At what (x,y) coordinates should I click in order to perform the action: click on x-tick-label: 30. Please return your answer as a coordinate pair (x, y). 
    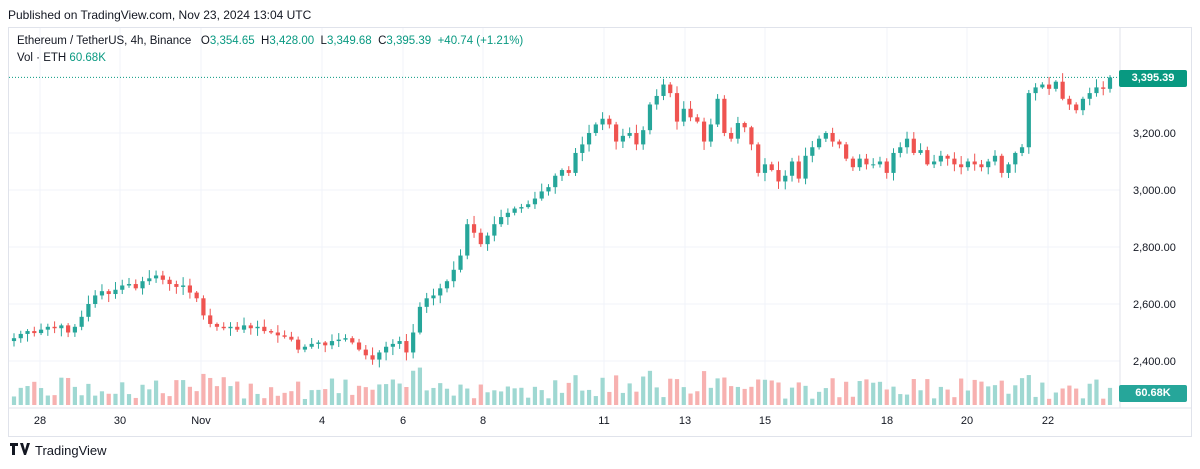
    Looking at the image, I should click on (120, 421).